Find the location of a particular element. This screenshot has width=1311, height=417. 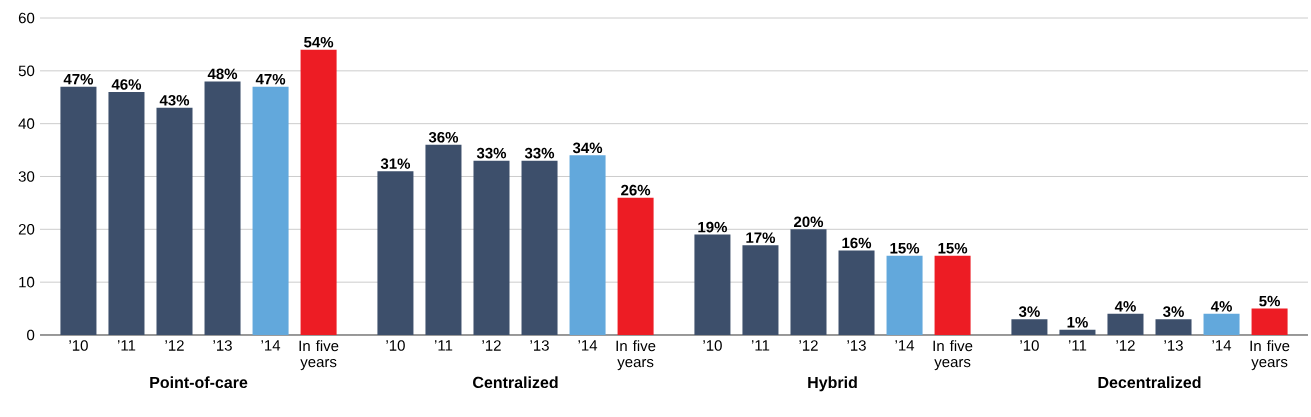

y-tick-label: 60 is located at coordinates (26, 18).